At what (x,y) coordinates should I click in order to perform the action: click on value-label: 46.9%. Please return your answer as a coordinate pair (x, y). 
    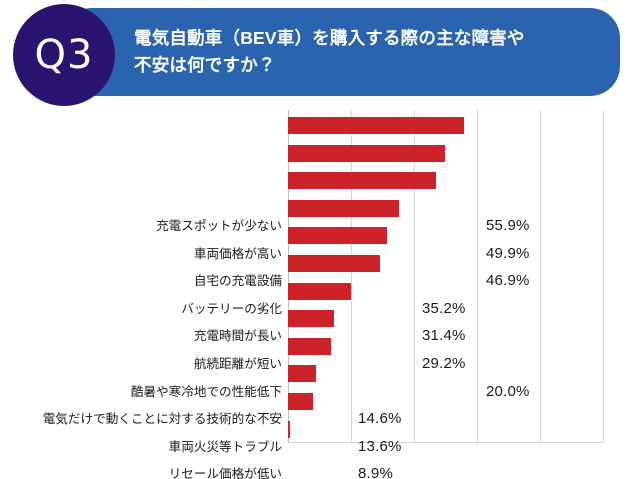
    Looking at the image, I should click on (508, 281).